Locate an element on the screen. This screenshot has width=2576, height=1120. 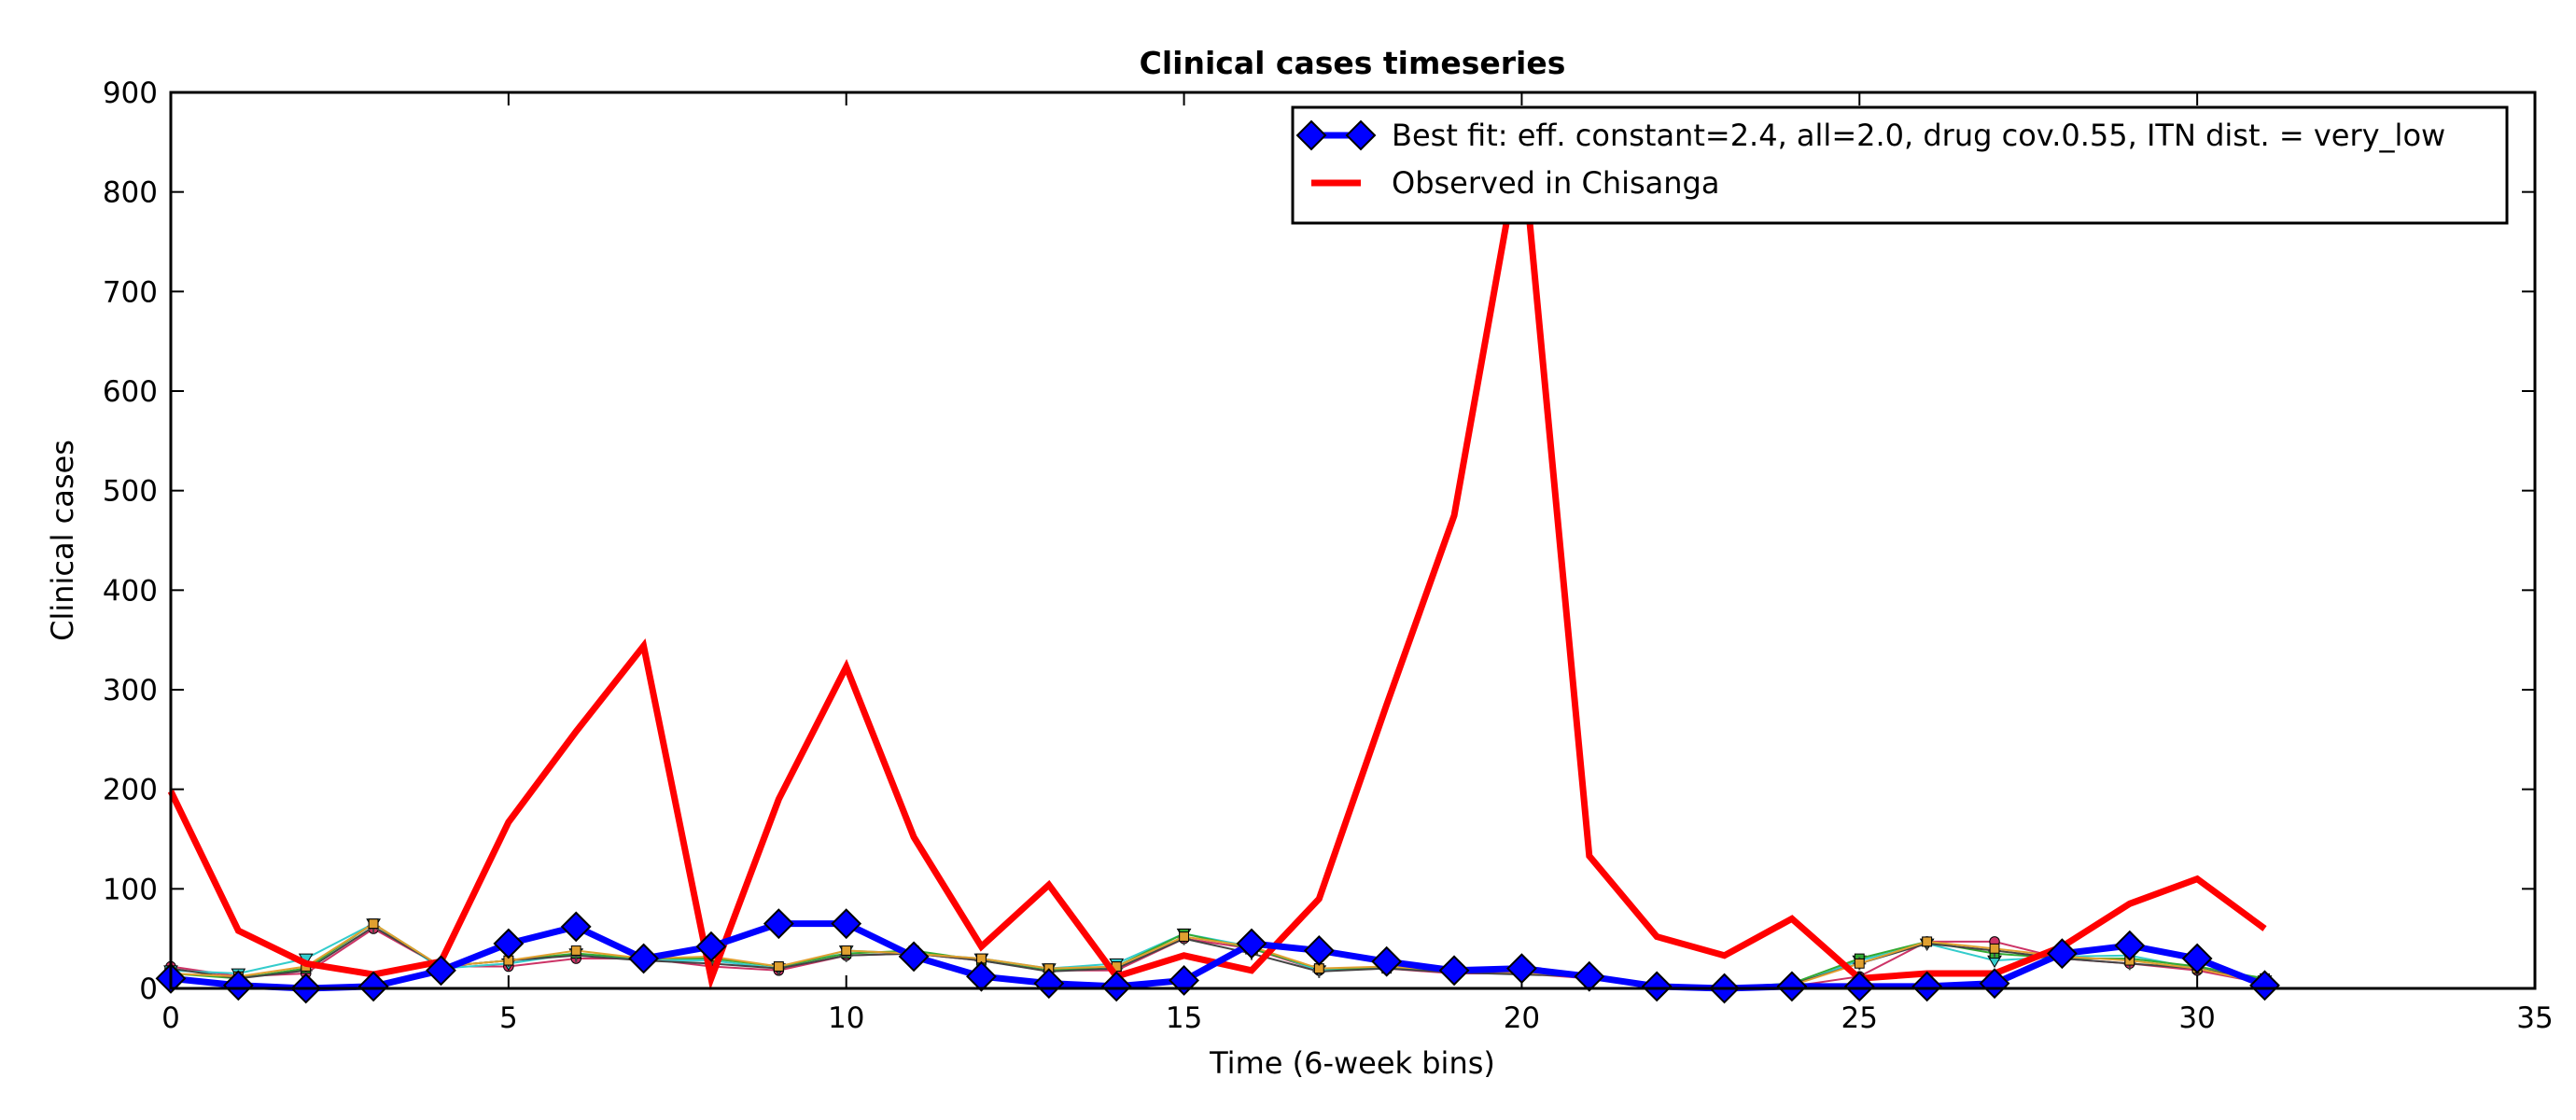
x-tick-label: 25 is located at coordinates (1859, 1018).